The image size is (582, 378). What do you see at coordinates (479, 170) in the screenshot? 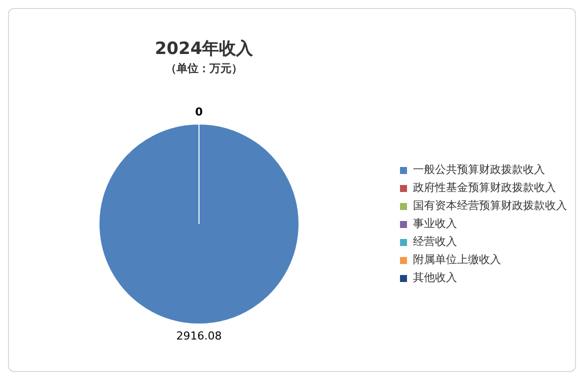
I see `legend-label: 一般公共预算财政拨款收入` at bounding box center [479, 170].